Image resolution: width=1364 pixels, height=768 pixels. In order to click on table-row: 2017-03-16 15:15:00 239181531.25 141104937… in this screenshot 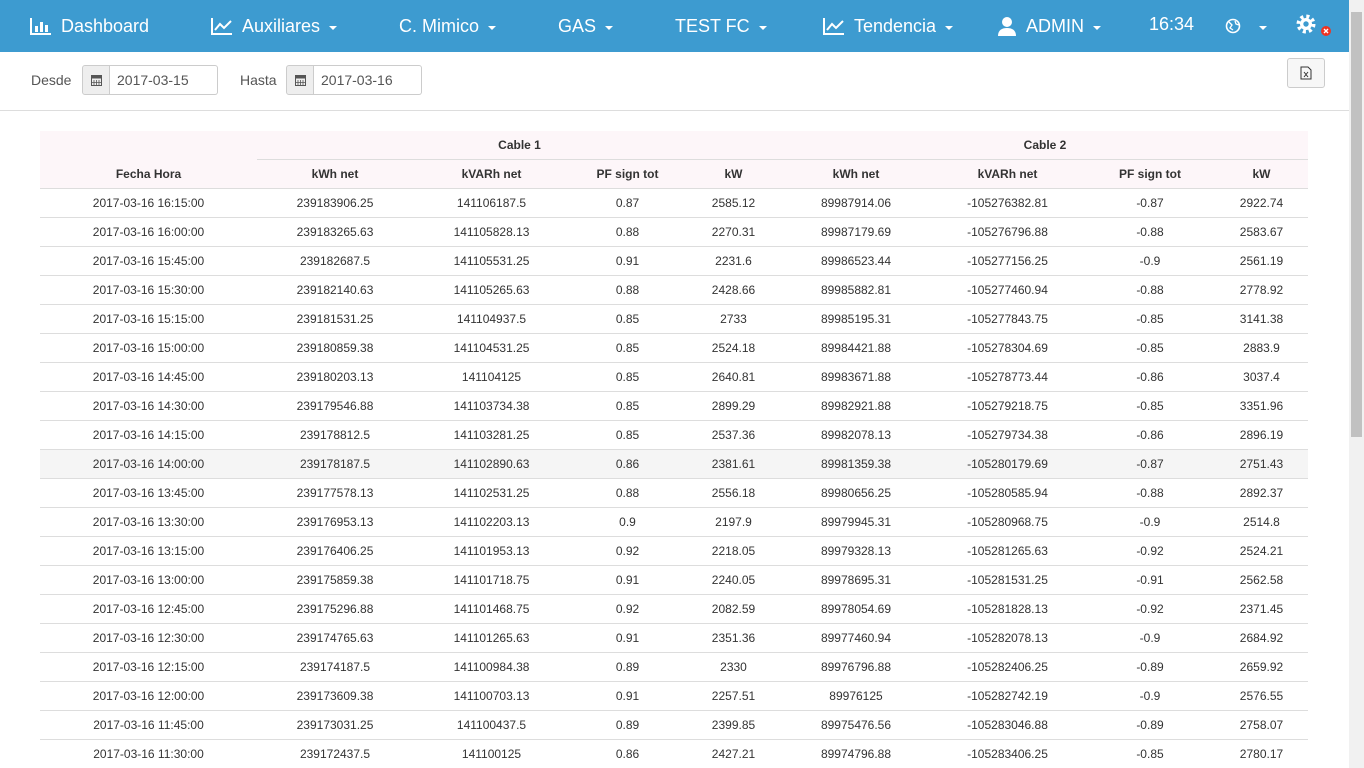, I will do `click(674, 319)`.